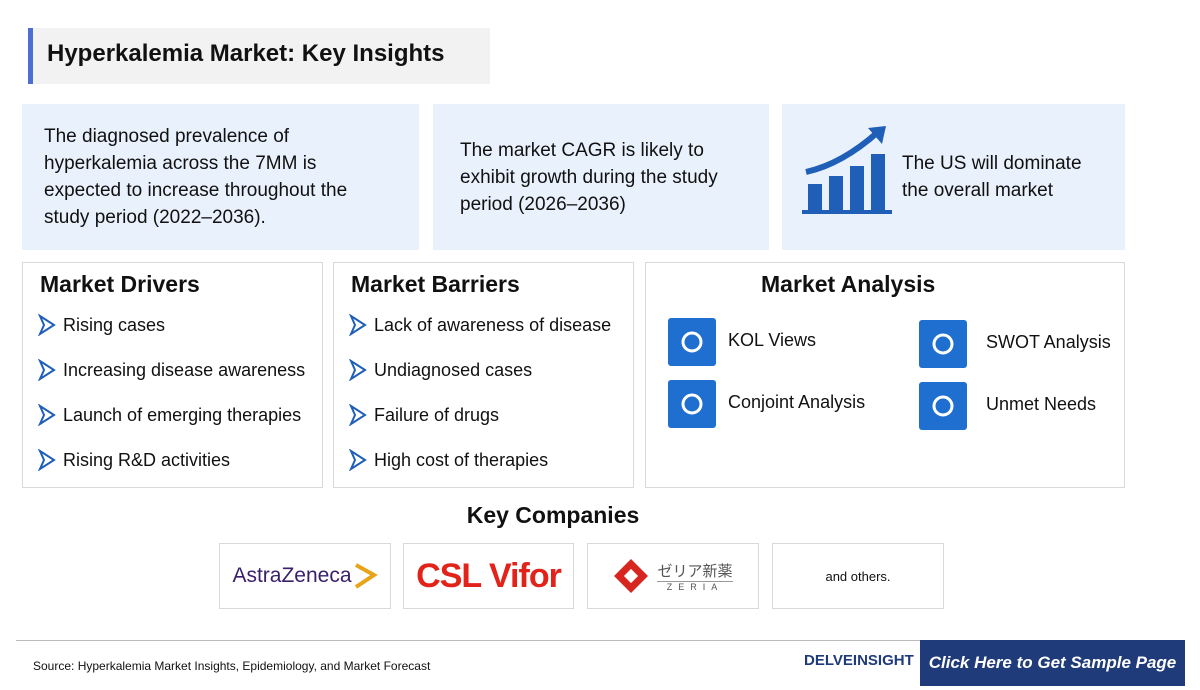 This screenshot has width=1200, height=690. I want to click on analysis-label: SWOT Analysis, so click(1048, 342).